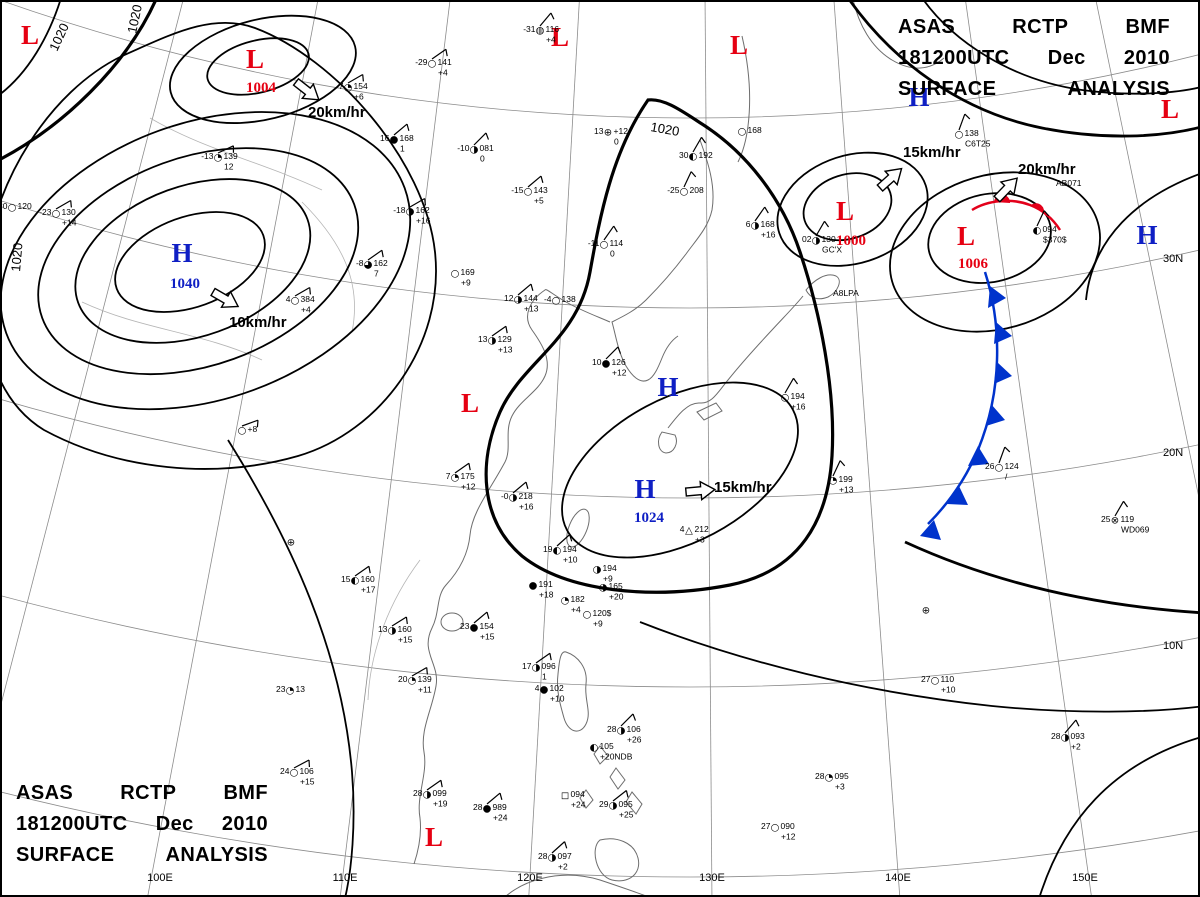 Image resolution: width=1200 pixels, height=897 pixels. I want to click on station-extra: +24, so click(578, 805).